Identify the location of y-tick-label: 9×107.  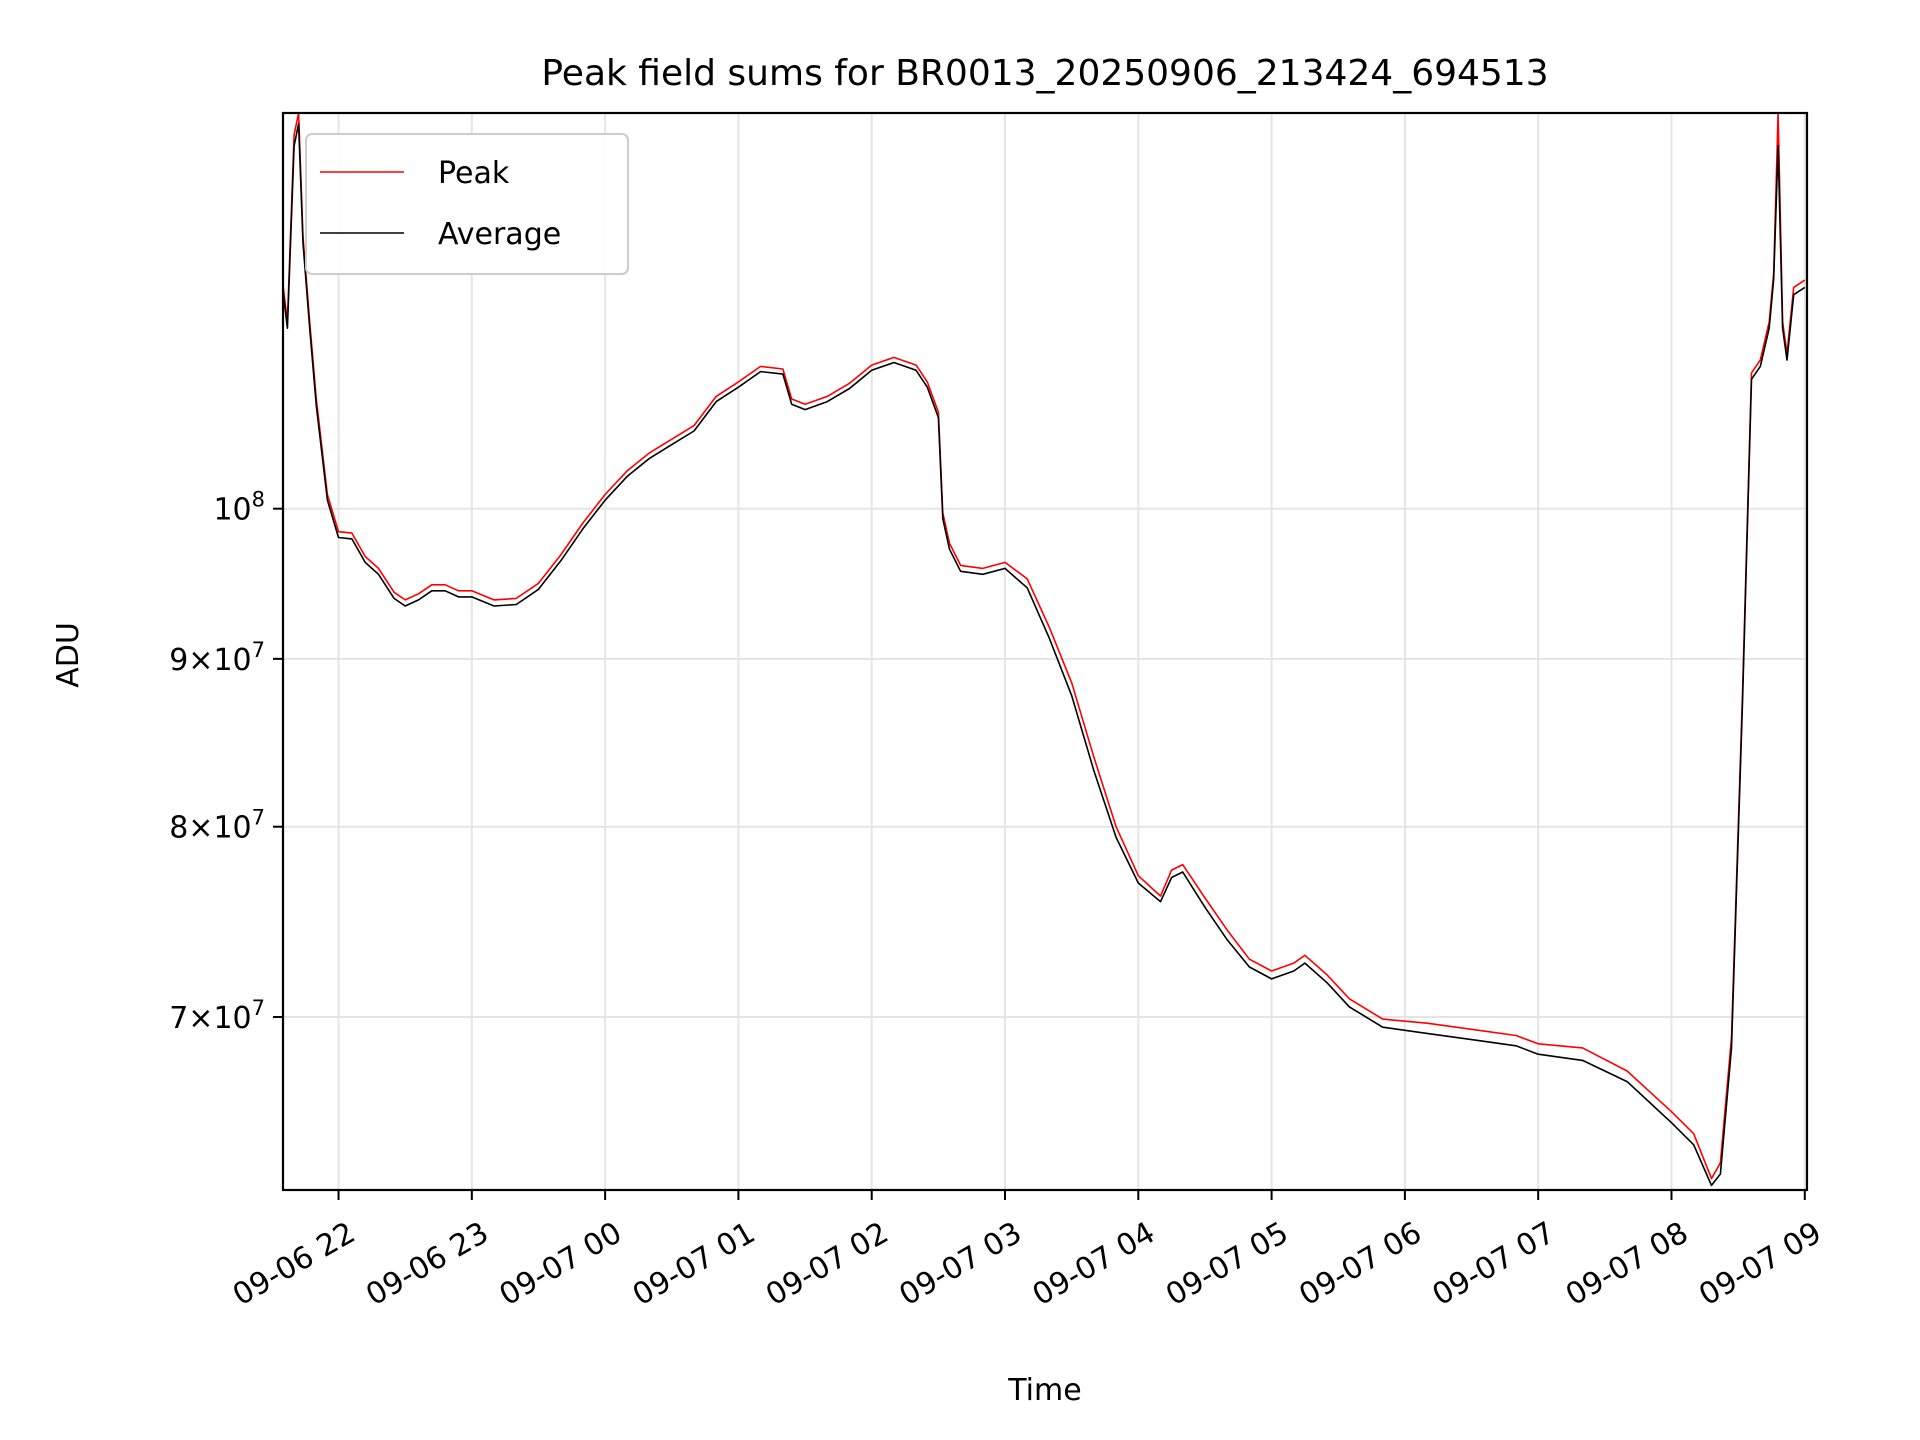
(217, 658).